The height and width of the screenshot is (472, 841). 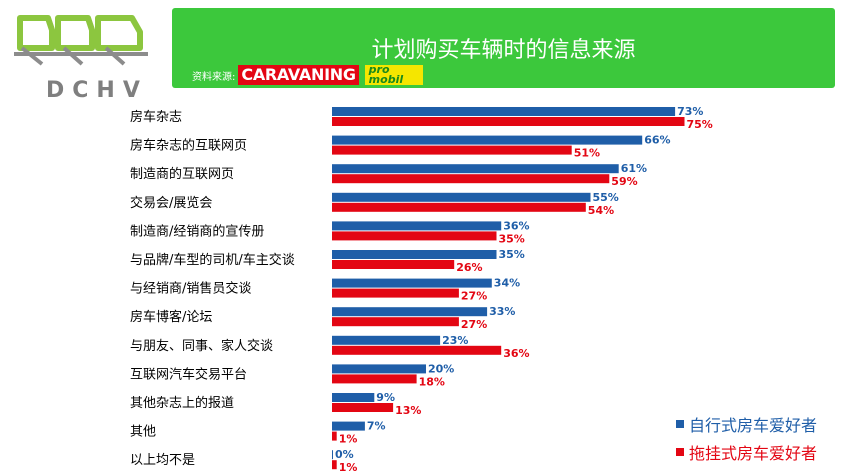 What do you see at coordinates (455, 340) in the screenshot?
I see `data-label: 23%` at bounding box center [455, 340].